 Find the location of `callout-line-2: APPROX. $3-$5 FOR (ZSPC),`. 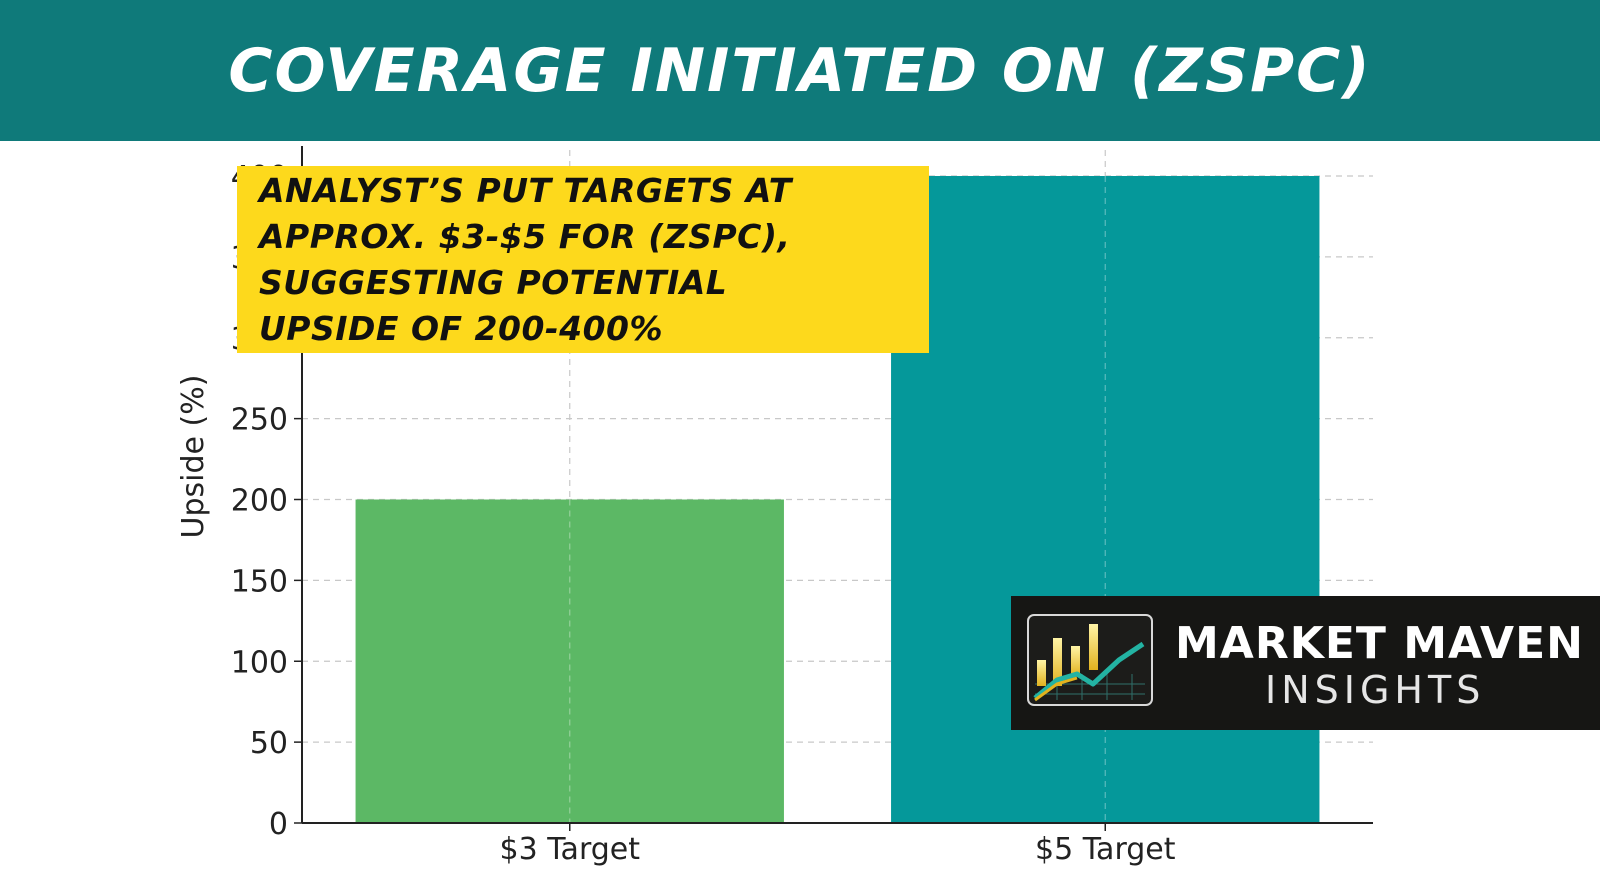

callout-line-2: APPROX. $3-$5 FOR (ZSPC), is located at coordinates (525, 236).